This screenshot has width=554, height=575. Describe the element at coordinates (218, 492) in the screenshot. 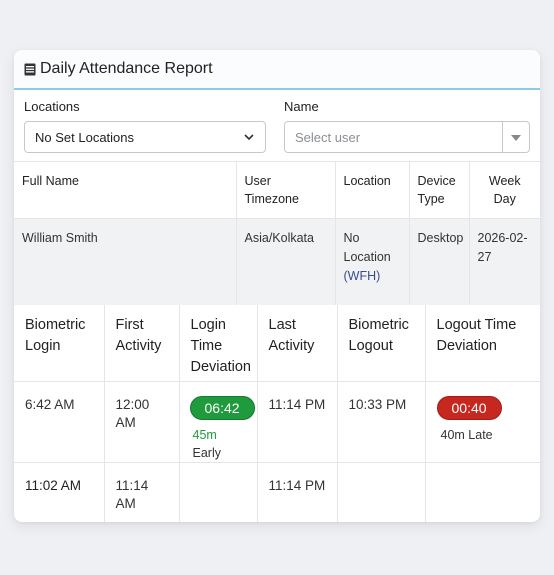

I see `login-deviation-cell` at that location.